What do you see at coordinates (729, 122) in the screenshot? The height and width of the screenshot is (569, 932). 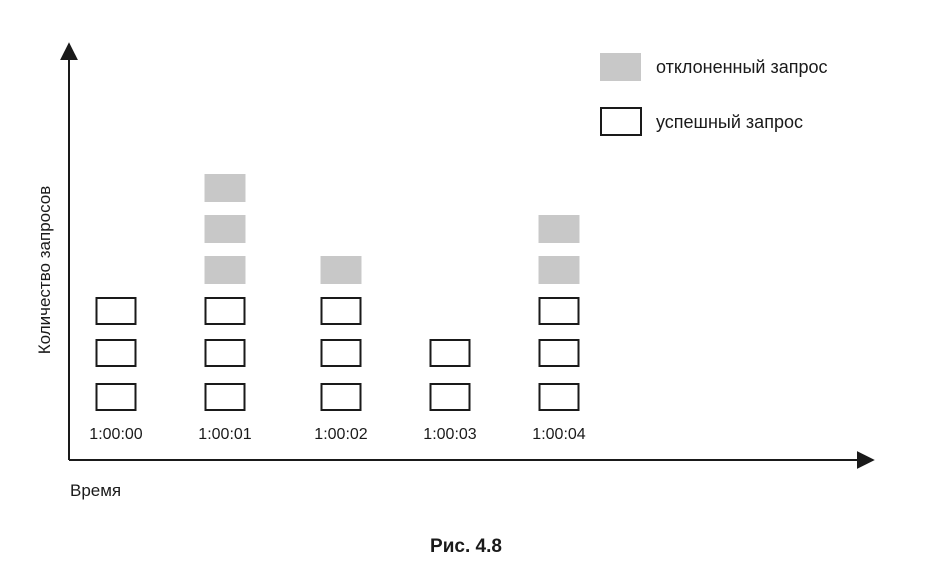 I see `legend-success-label: успешный запрос` at bounding box center [729, 122].